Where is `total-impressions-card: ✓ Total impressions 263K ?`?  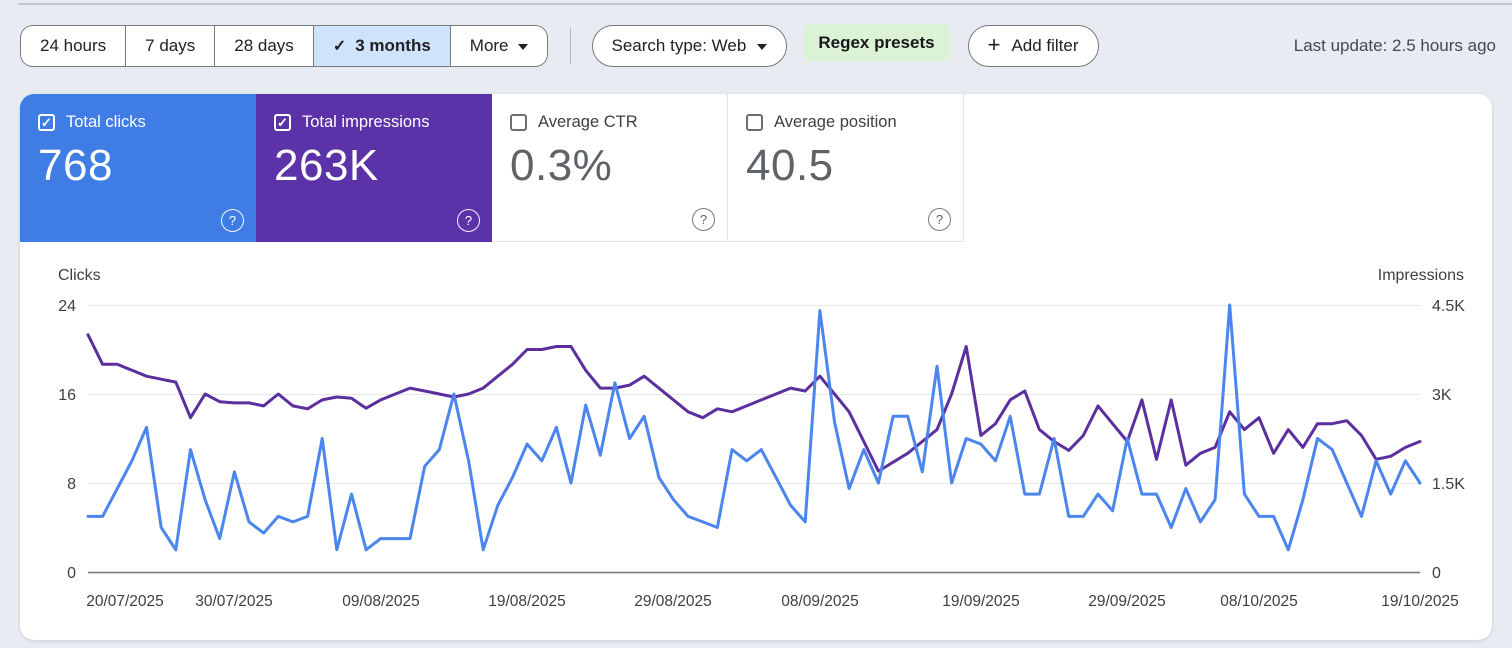 total-impressions-card: ✓ Total impressions 263K ? is located at coordinates (374, 168).